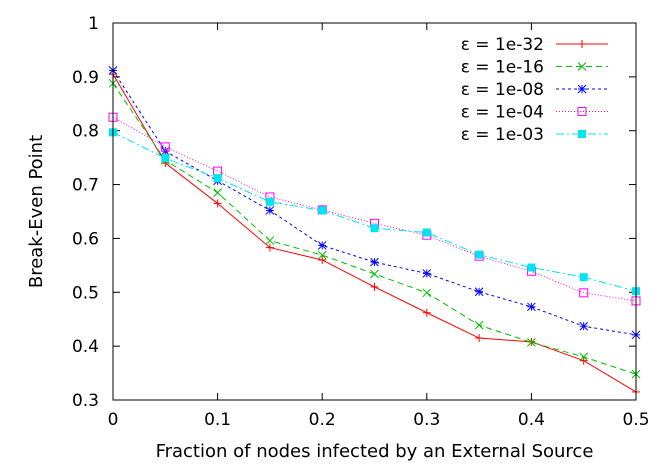 This screenshot has width=664, height=465. What do you see at coordinates (85, 401) in the screenshot?
I see `y-tick-label: 0.3` at bounding box center [85, 401].